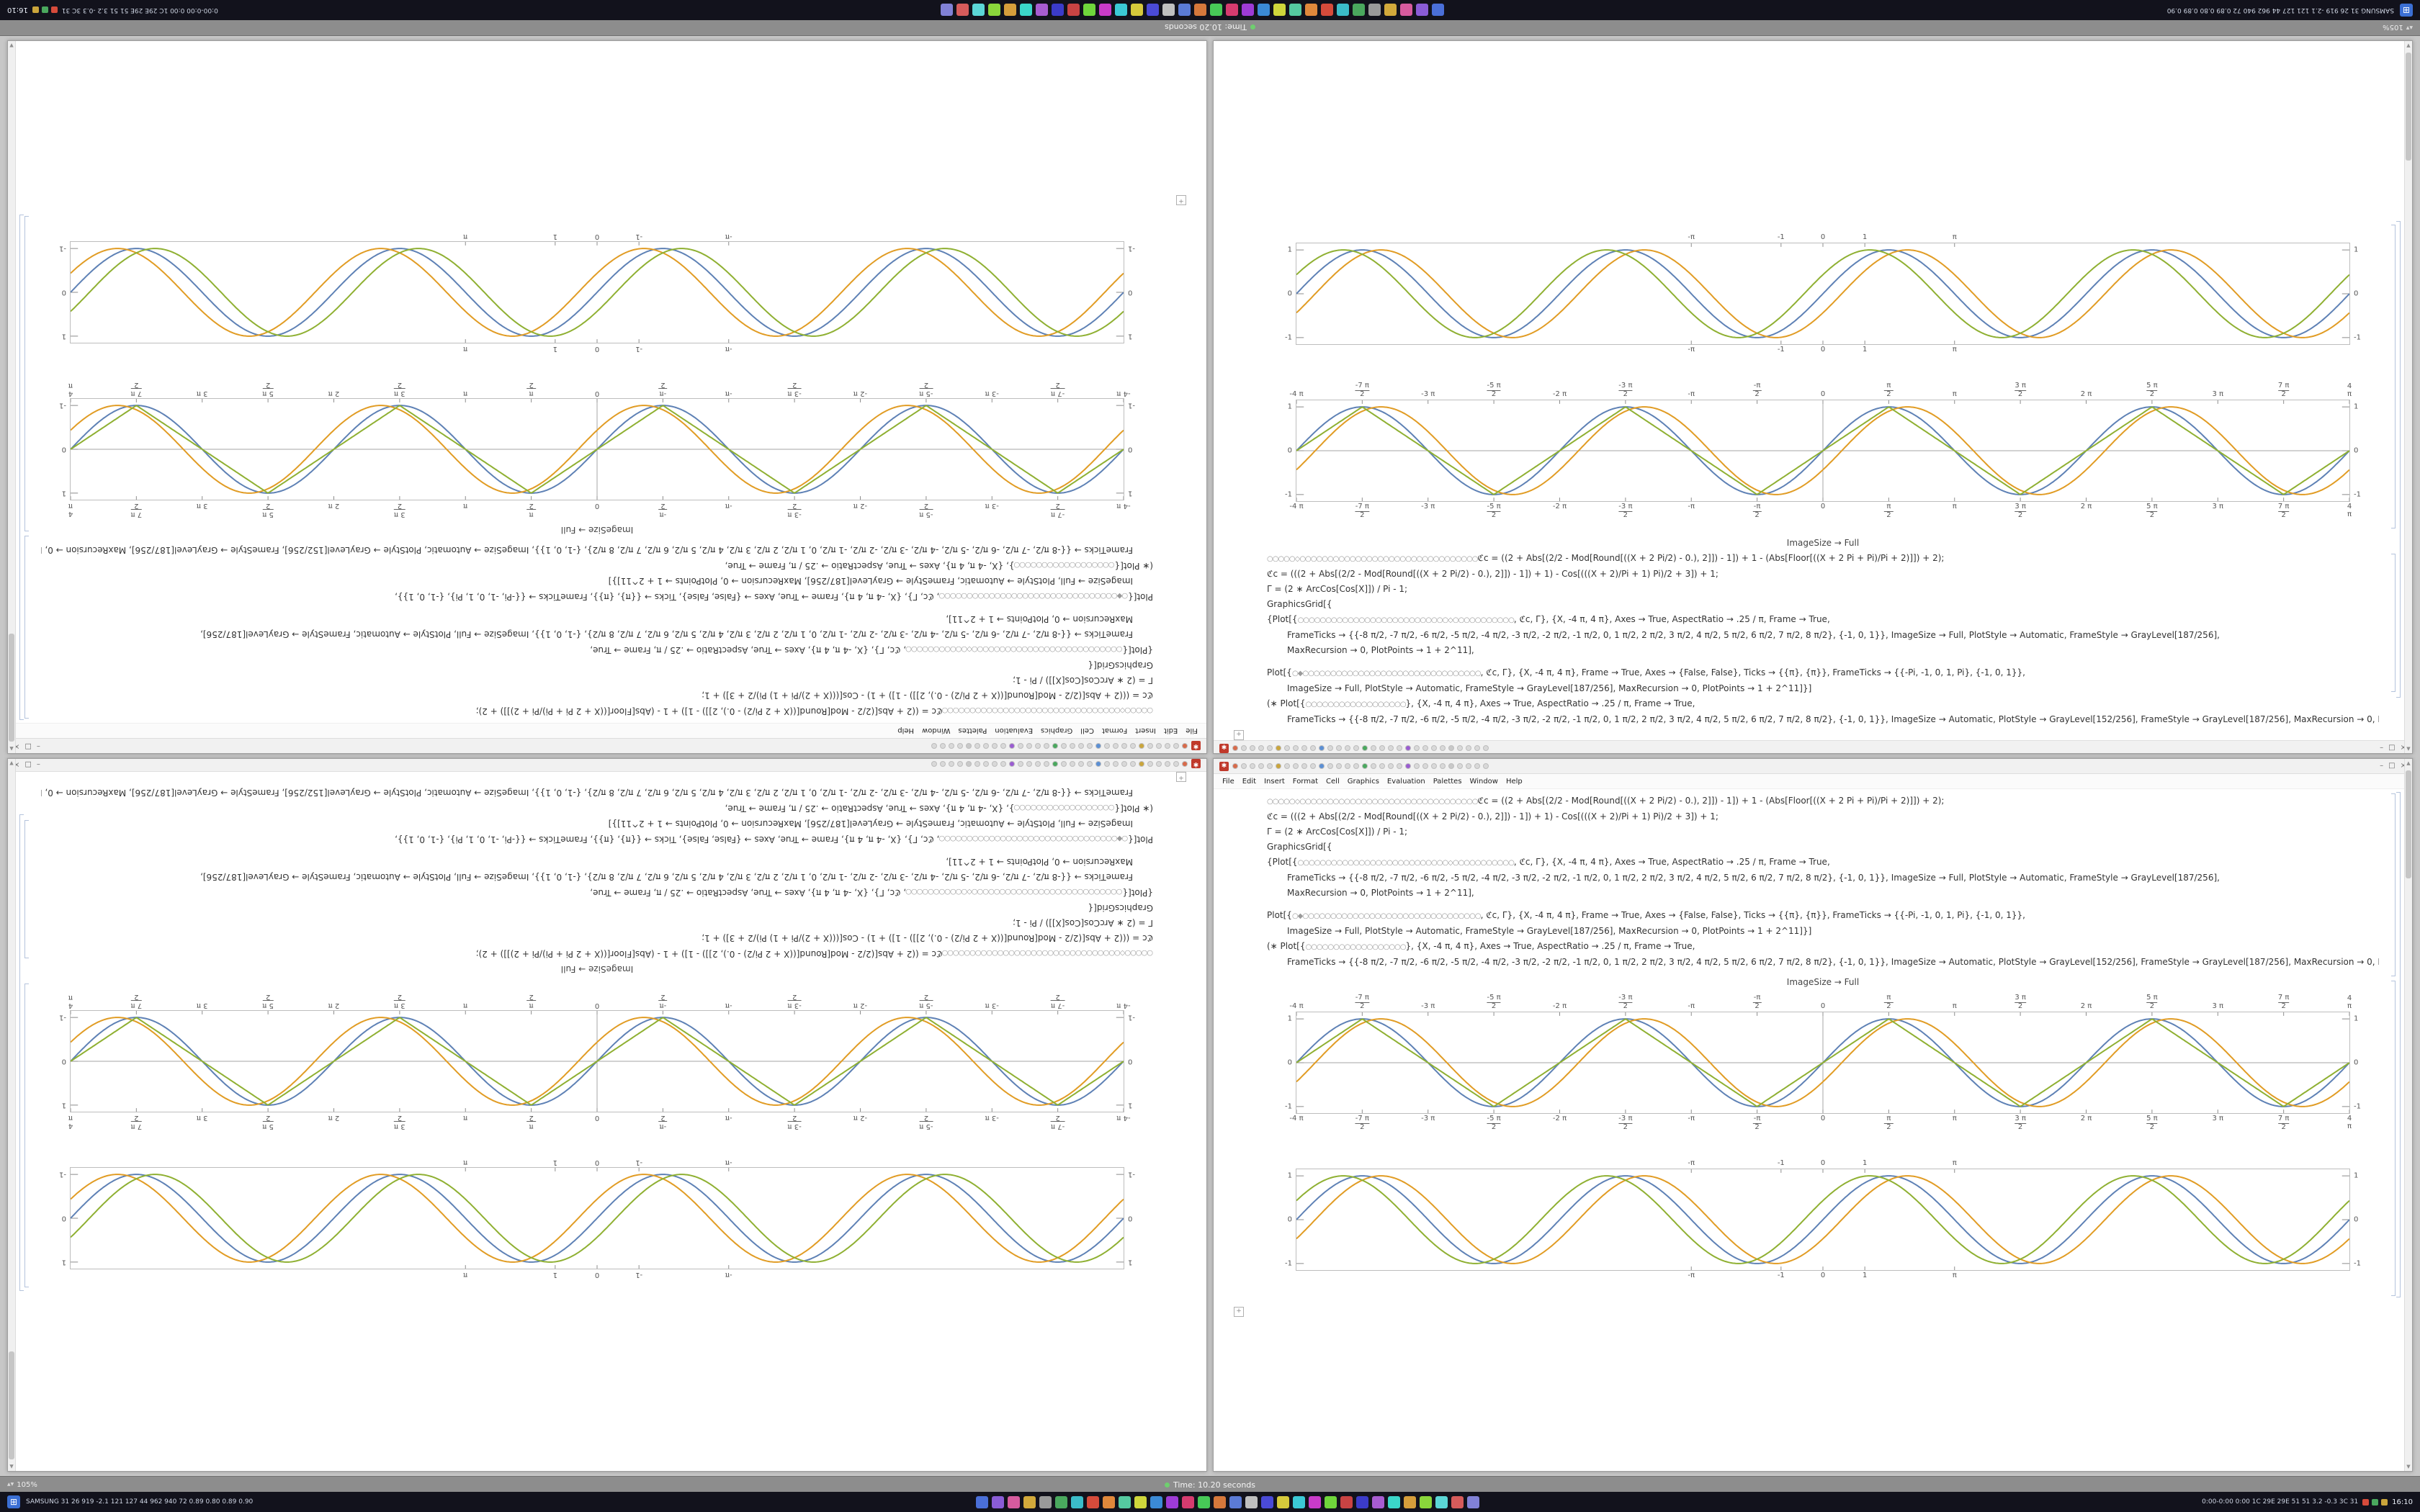 The height and width of the screenshot is (1512, 2420). What do you see at coordinates (2398, 28) in the screenshot?
I see `zoom-control: ▲▼ 105%` at bounding box center [2398, 28].